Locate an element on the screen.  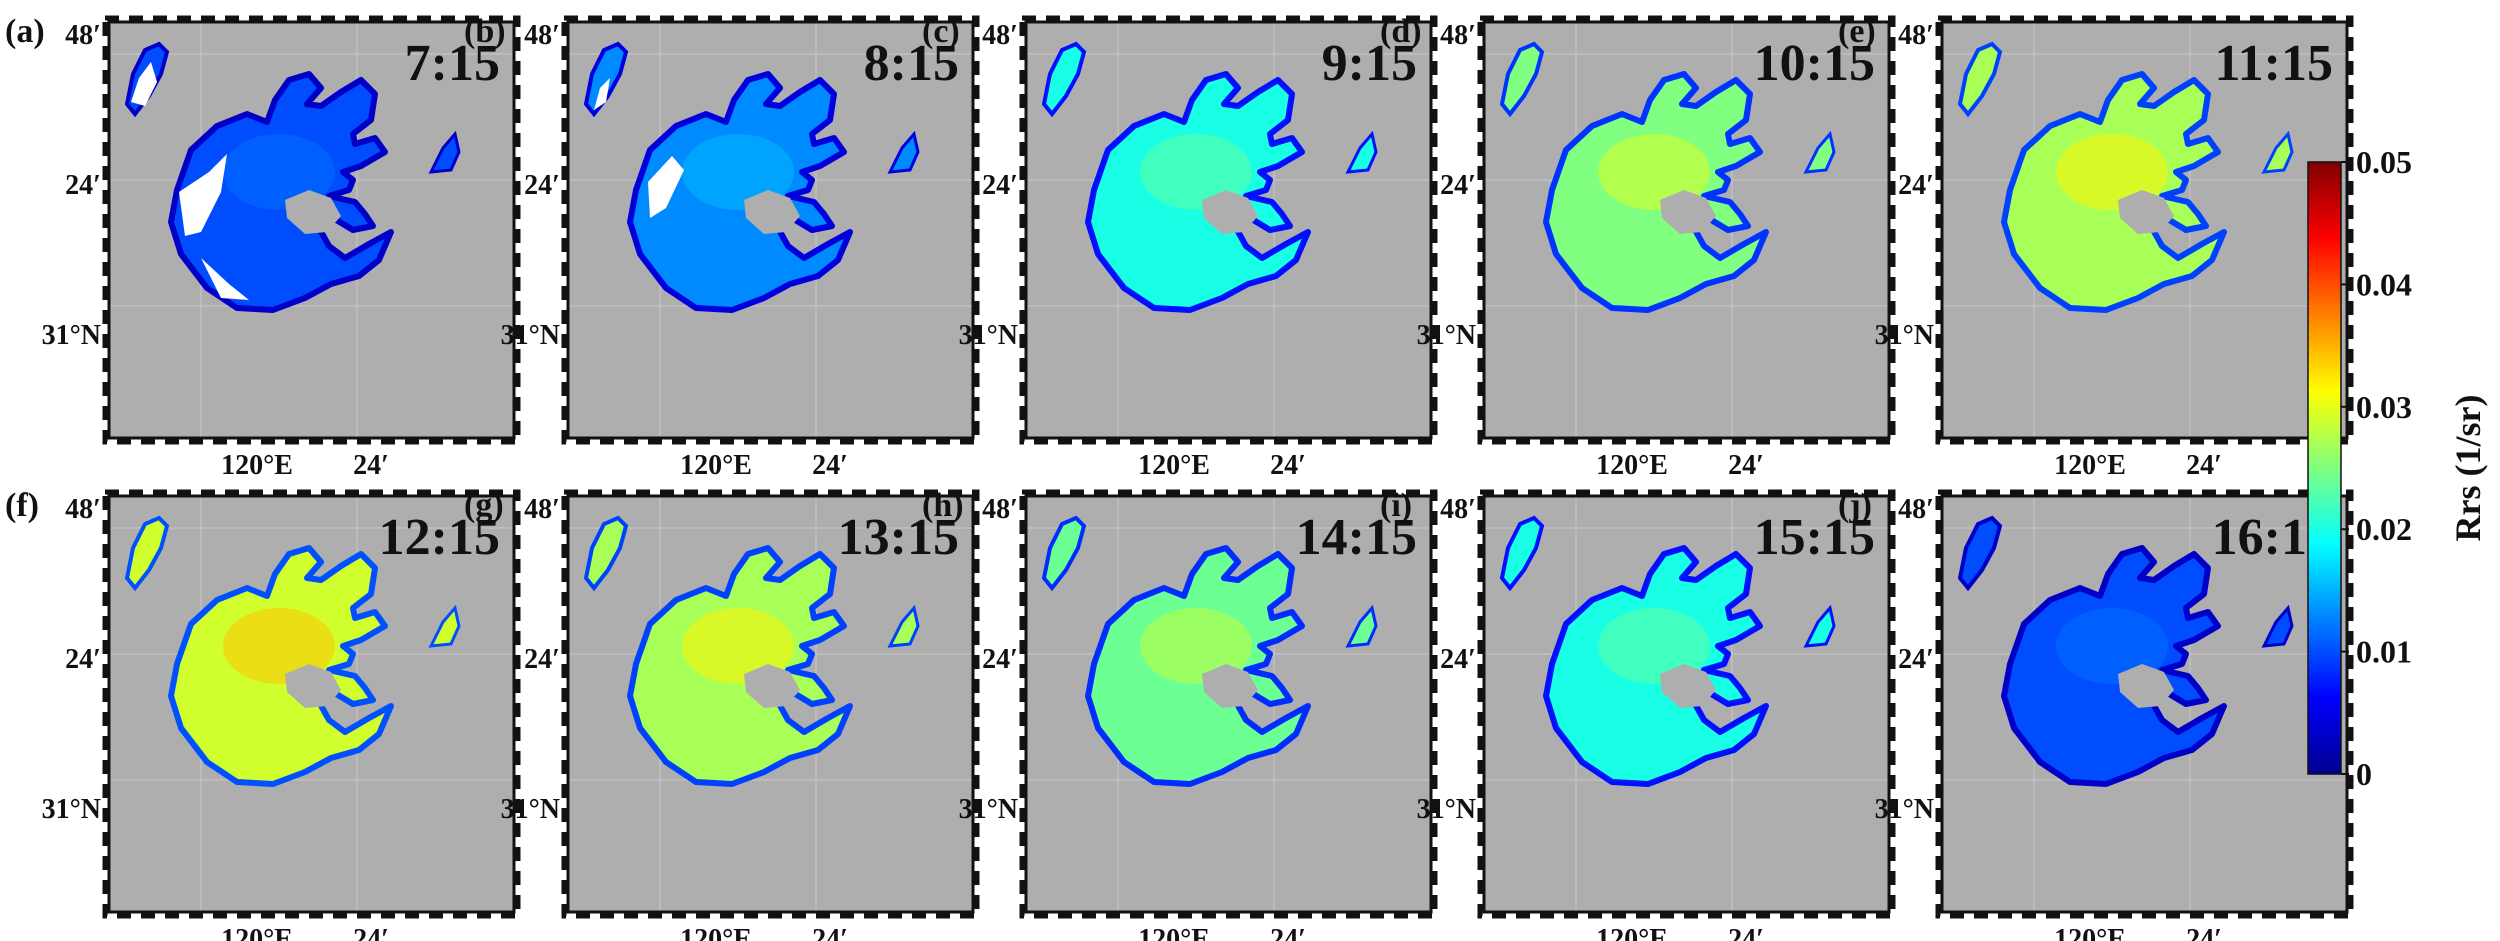
map-panel: (d) 10:15 48′ 24′ 31°N 120°E 24′ is located at coordinates (1638, 247).